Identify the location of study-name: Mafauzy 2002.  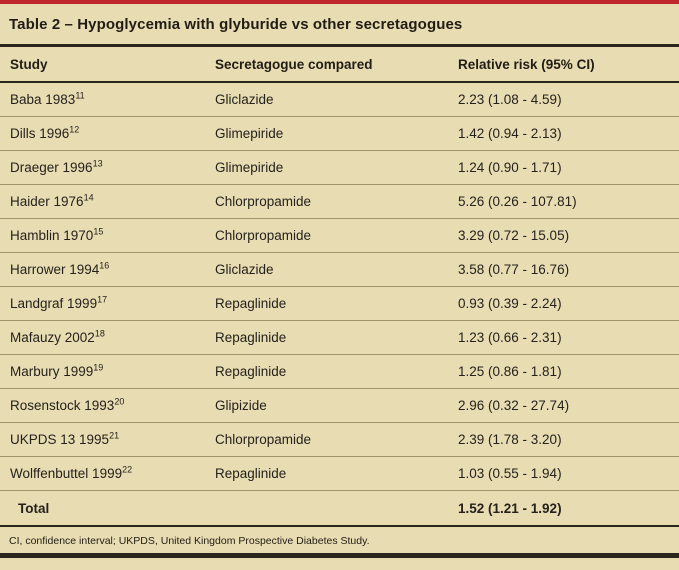
(52, 337).